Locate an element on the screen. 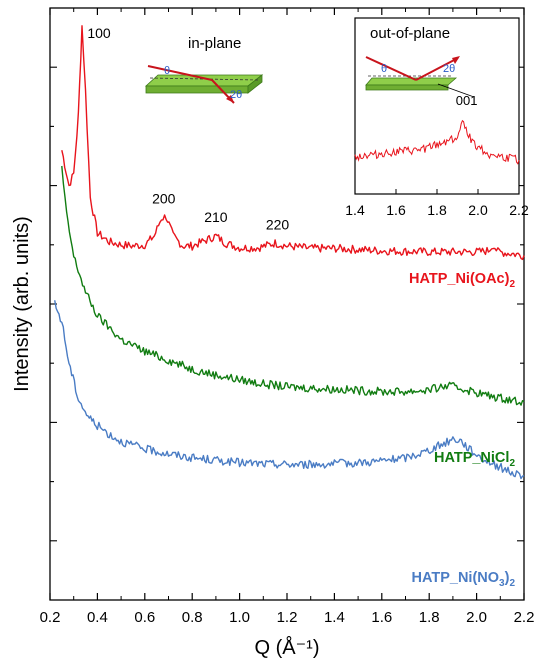 The image size is (540, 670). x-tick-label: 0.4 is located at coordinates (97, 617).